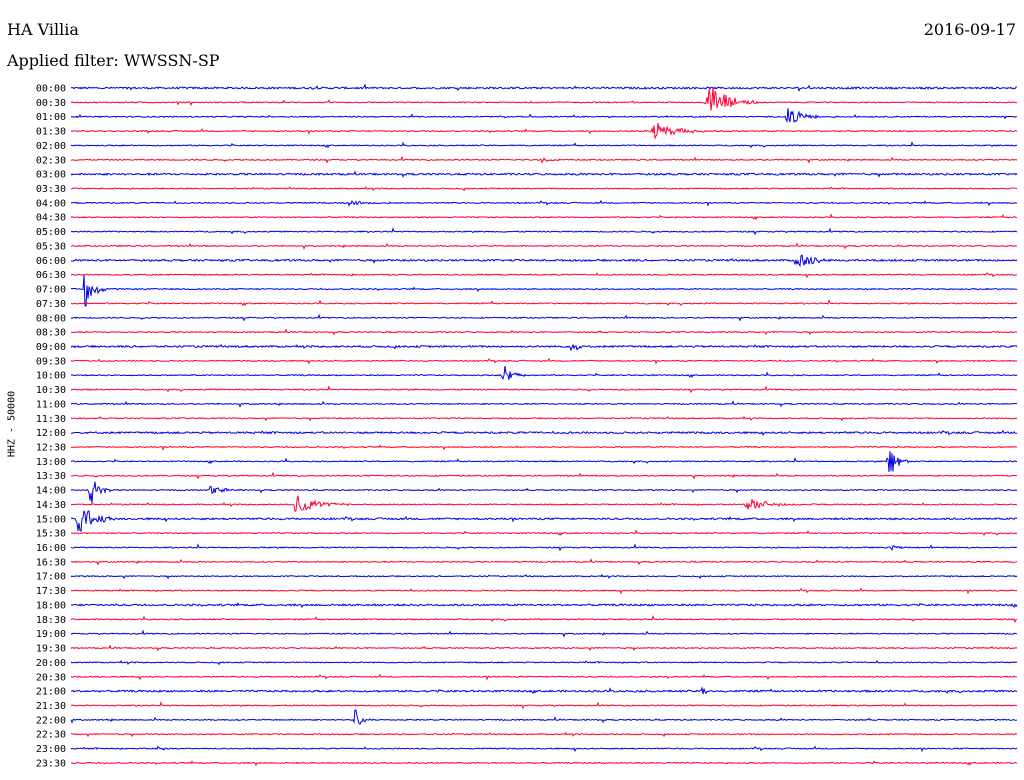 Image resolution: width=1024 pixels, height=780 pixels. I want to click on time-label: 20:30, so click(51, 677).